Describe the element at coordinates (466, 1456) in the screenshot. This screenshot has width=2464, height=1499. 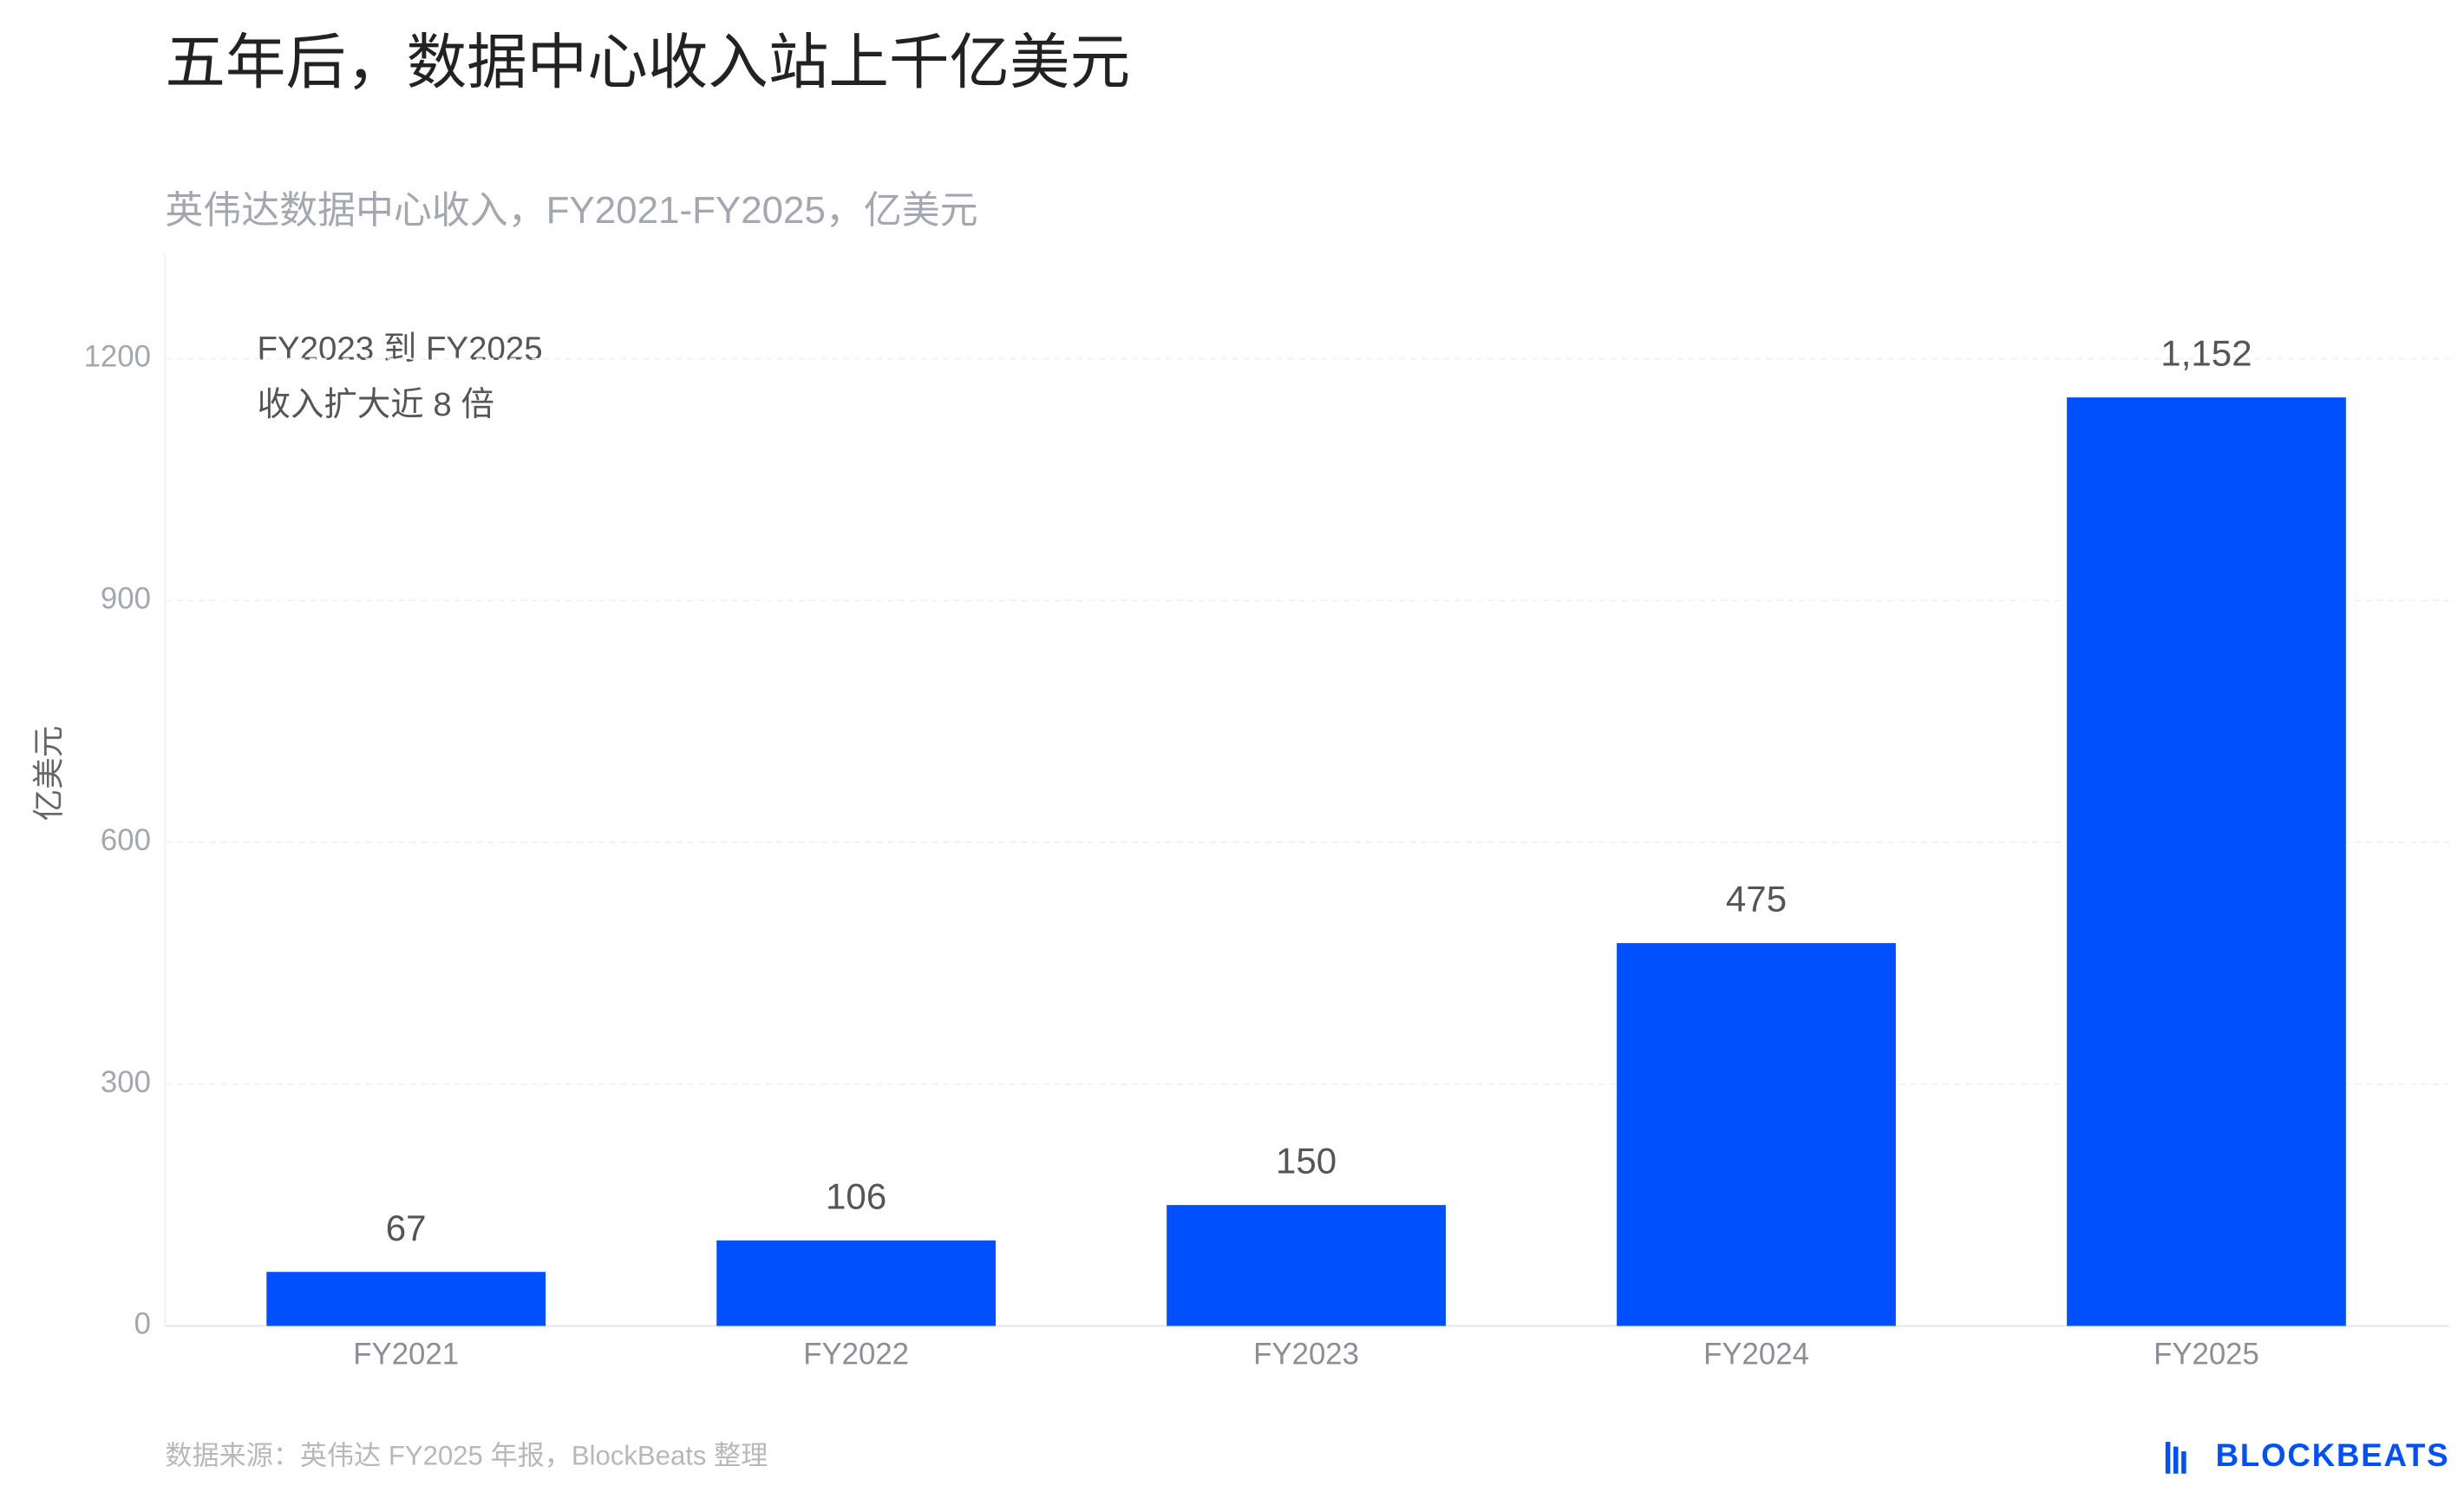
I see `source-note: 数据来源：英伟达 FY2025 年报，BlockBeats 整理` at that location.